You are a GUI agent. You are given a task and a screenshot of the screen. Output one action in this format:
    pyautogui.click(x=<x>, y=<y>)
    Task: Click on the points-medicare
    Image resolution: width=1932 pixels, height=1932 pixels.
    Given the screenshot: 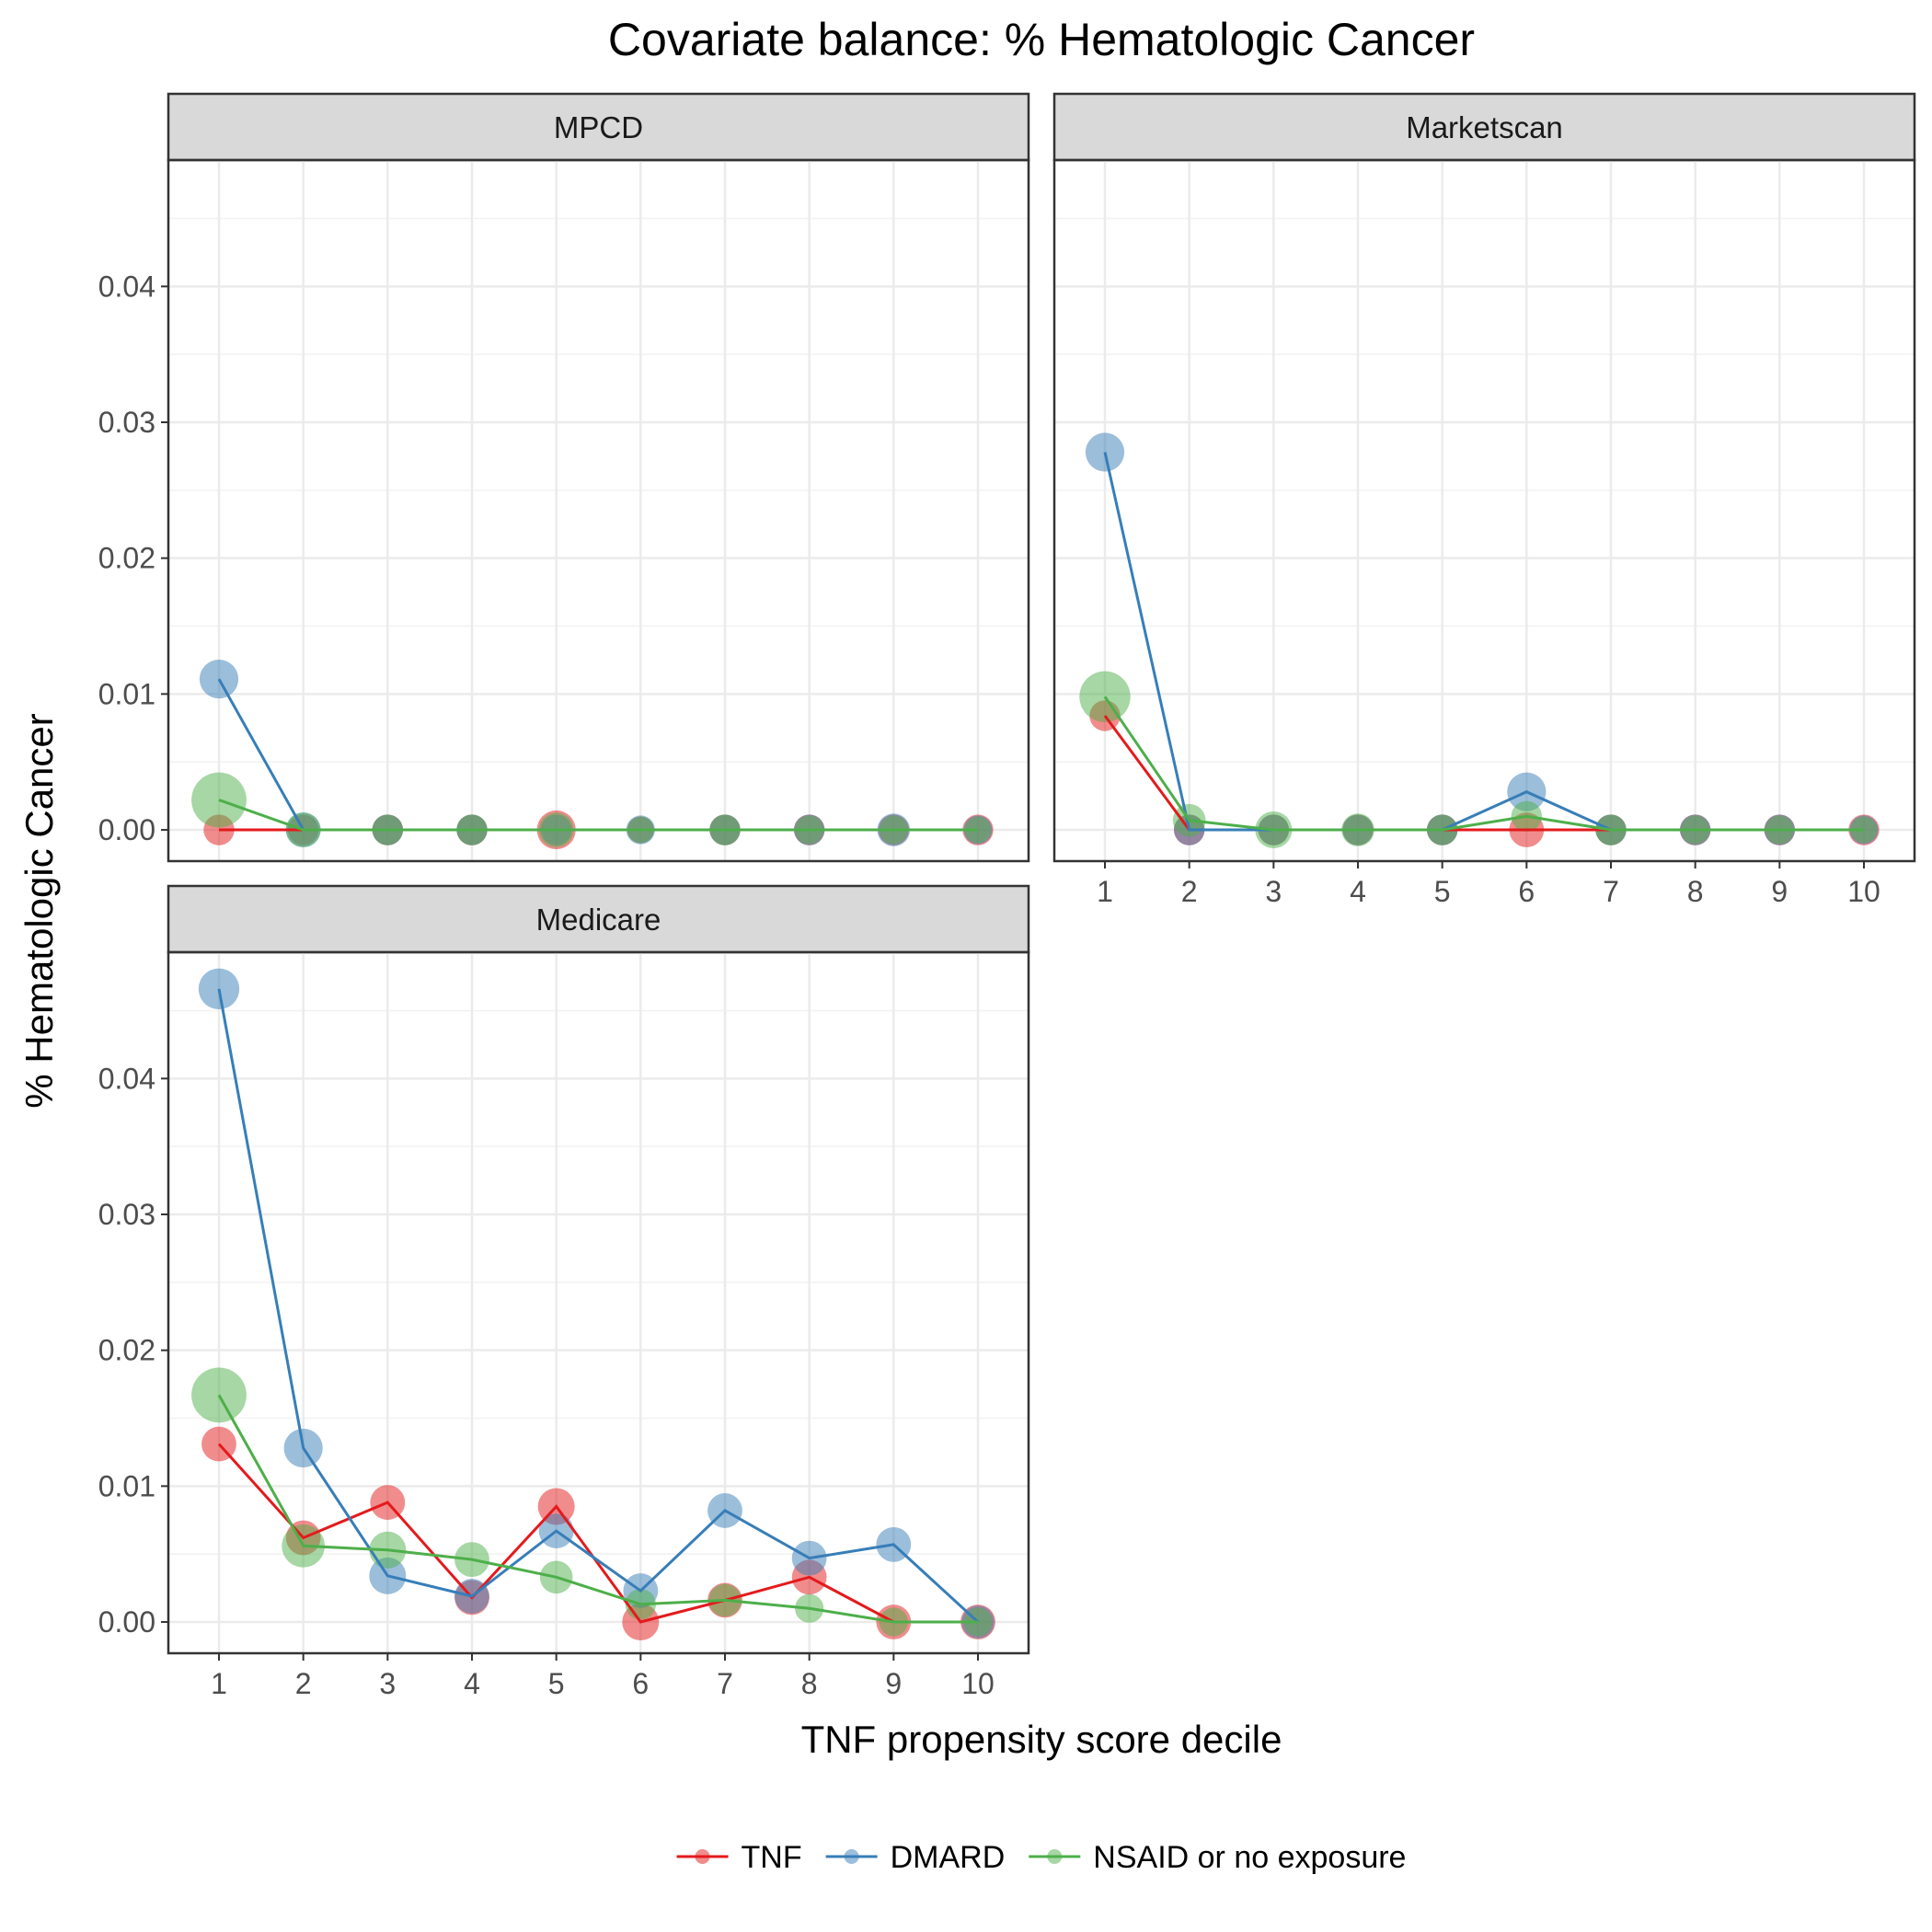 What is the action you would take?
    pyautogui.click(x=593, y=1304)
    